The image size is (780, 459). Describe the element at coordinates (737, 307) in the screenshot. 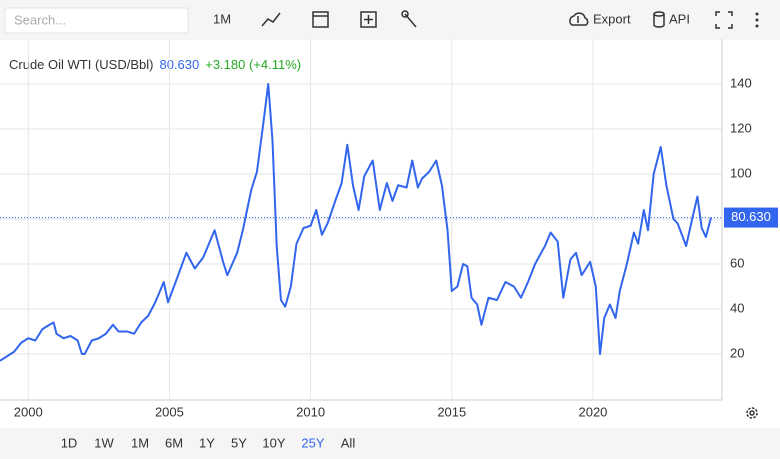

I see `y-tick-label: 40` at that location.